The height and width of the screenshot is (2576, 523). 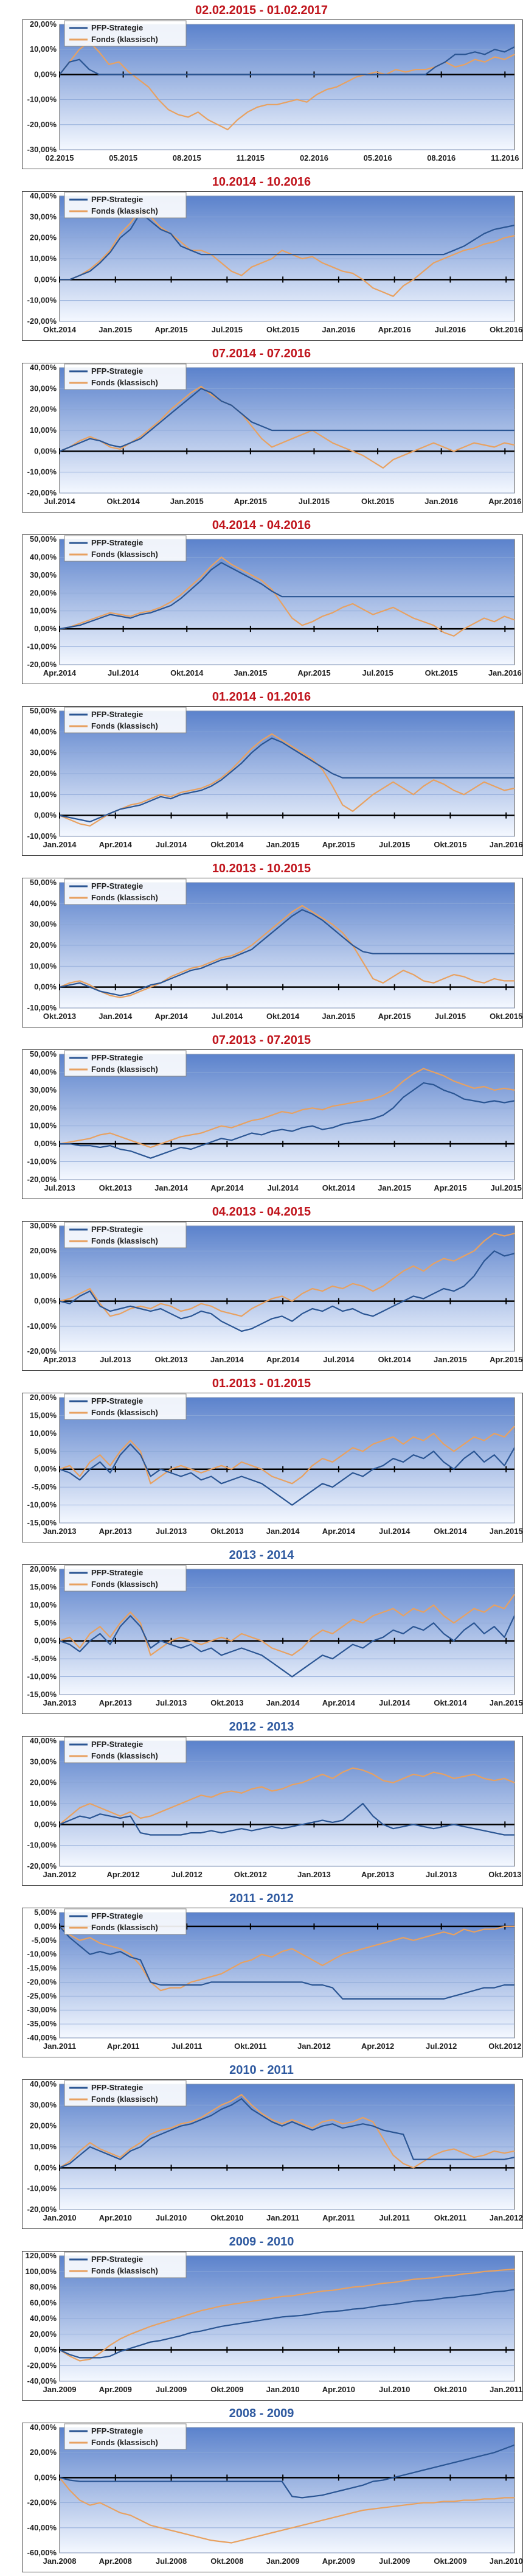 I want to click on chart-title: 07.2013 - 07.2015, so click(x=261, y=1040).